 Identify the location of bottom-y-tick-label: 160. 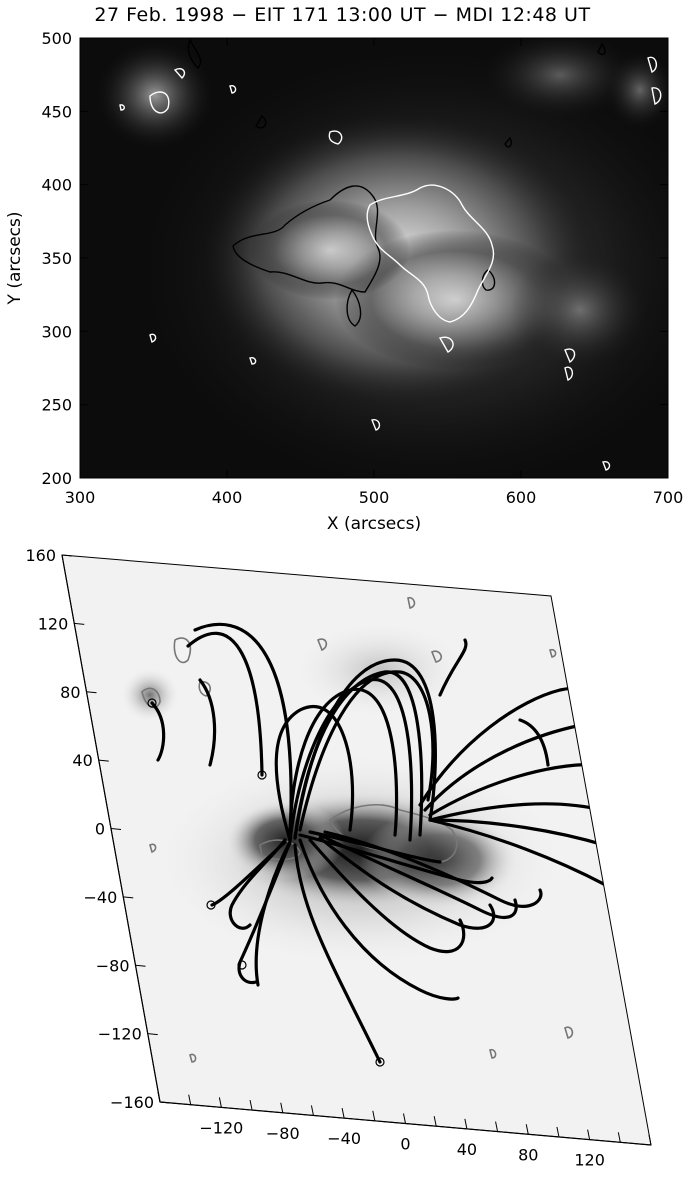
(40, 555).